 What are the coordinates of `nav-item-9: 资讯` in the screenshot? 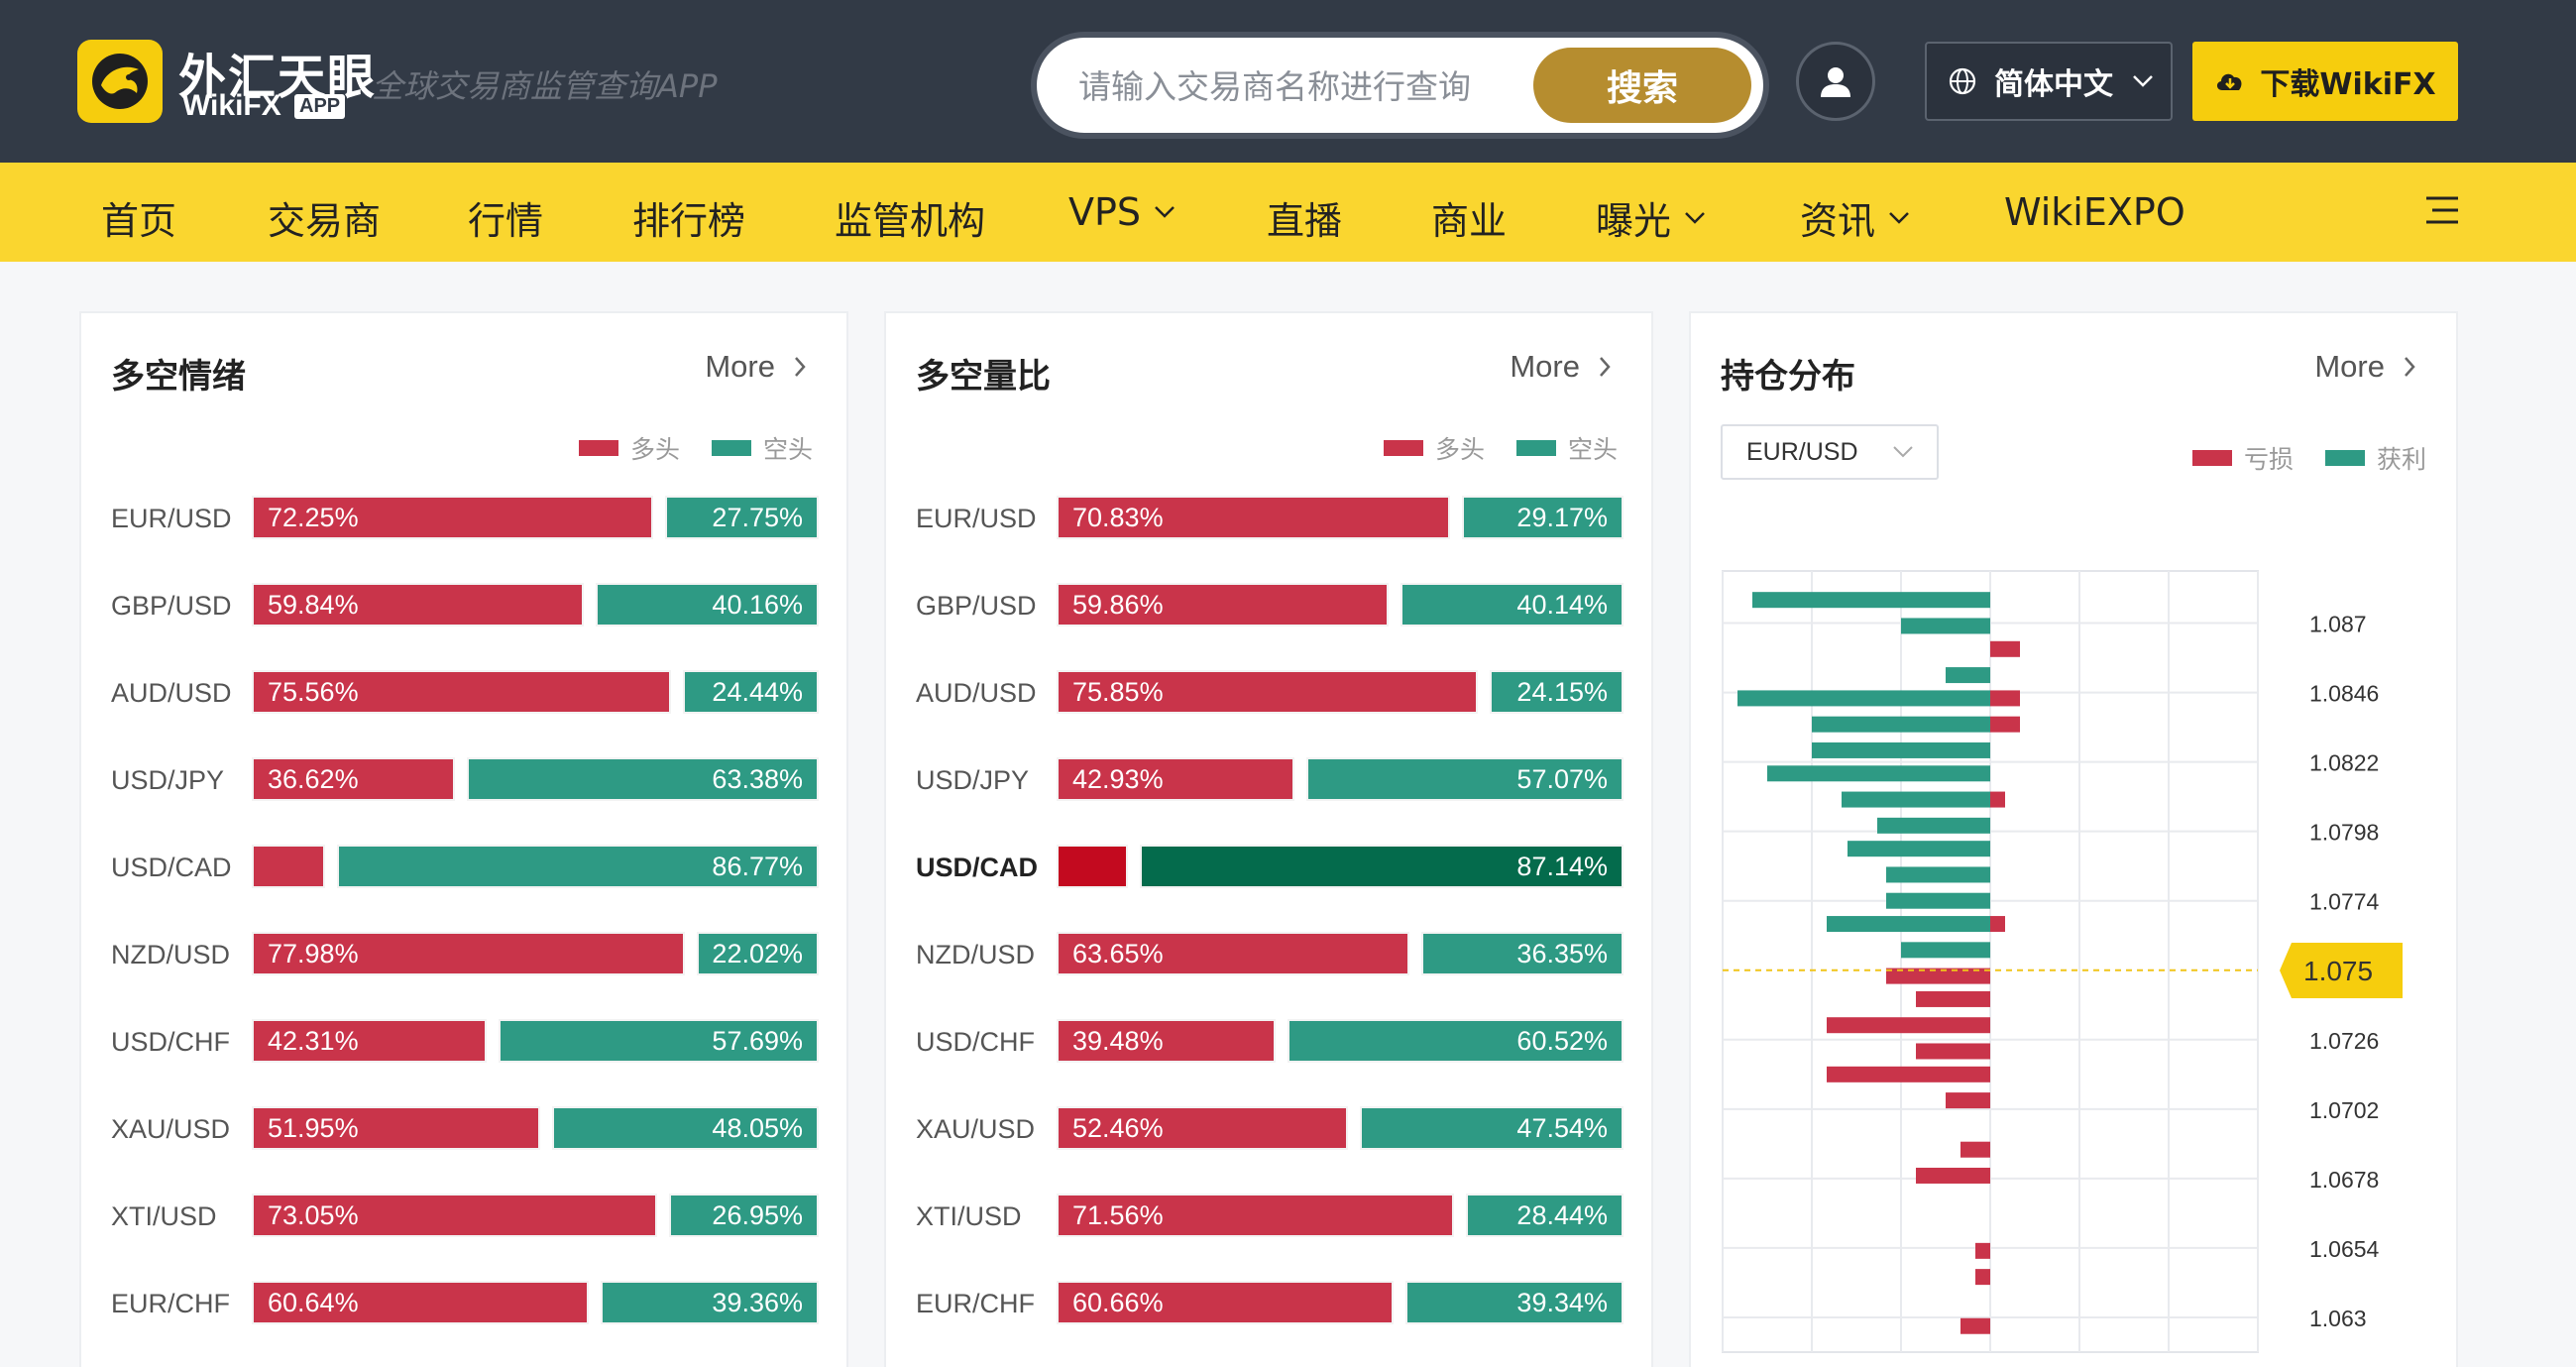 It's located at (1855, 218).